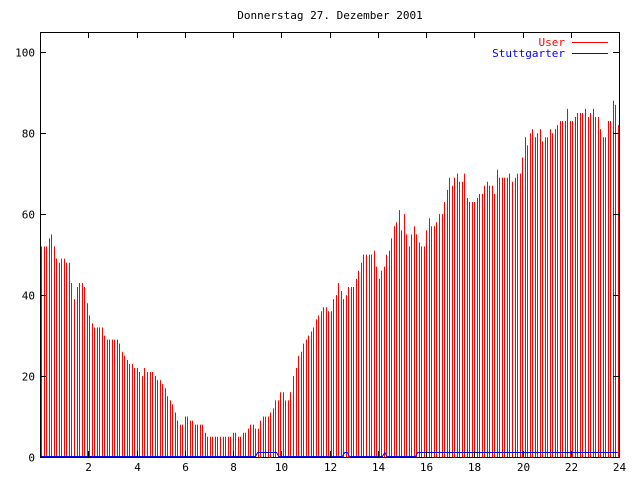 The width and height of the screenshot is (640, 480). What do you see at coordinates (528, 53) in the screenshot?
I see `legend-label-stuttgarter: Stuttgarter` at bounding box center [528, 53].